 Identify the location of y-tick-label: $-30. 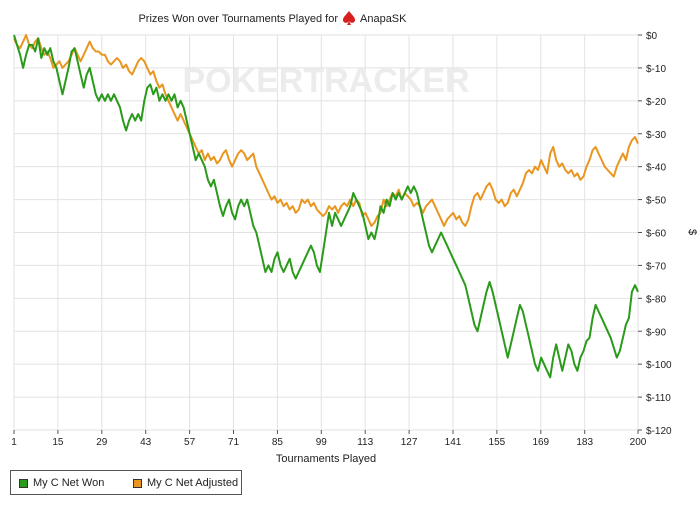
(656, 135).